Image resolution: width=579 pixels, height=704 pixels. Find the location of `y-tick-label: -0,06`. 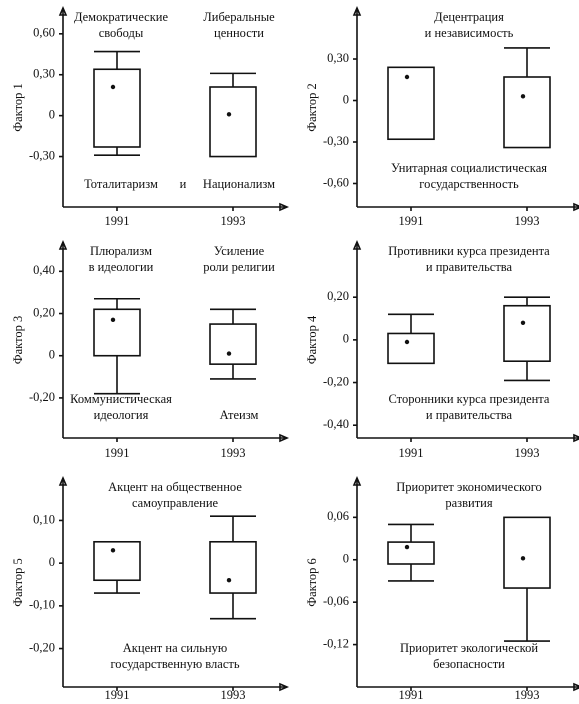

y-tick-label: -0,06 is located at coordinates (336, 601).